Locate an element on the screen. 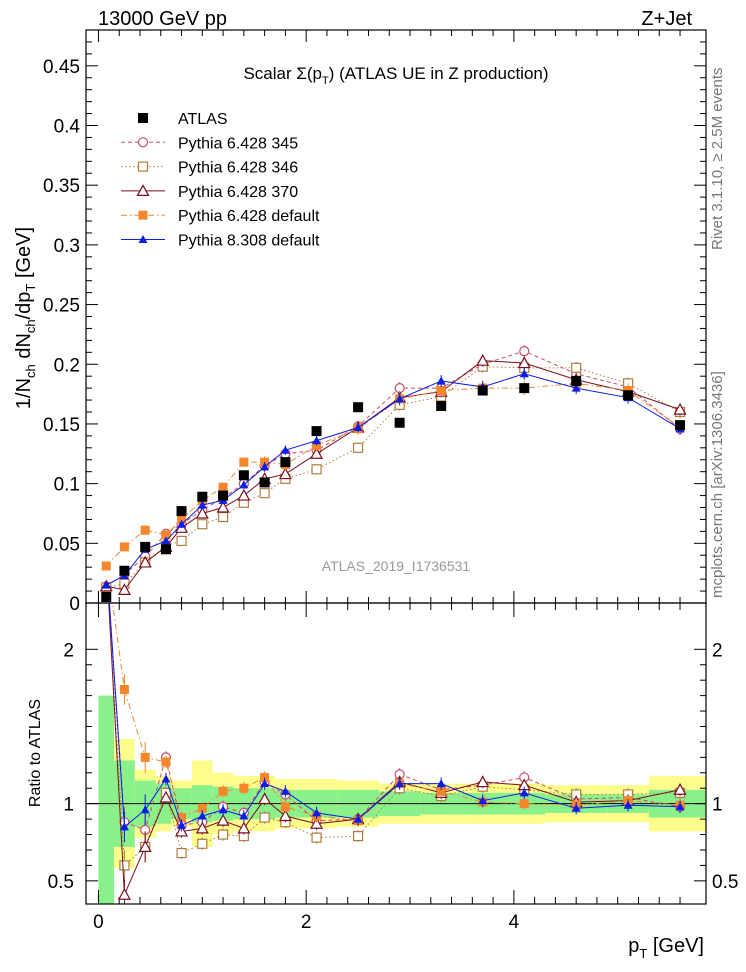 The height and width of the screenshot is (972, 746). xtick-label: 0 is located at coordinates (98, 922).